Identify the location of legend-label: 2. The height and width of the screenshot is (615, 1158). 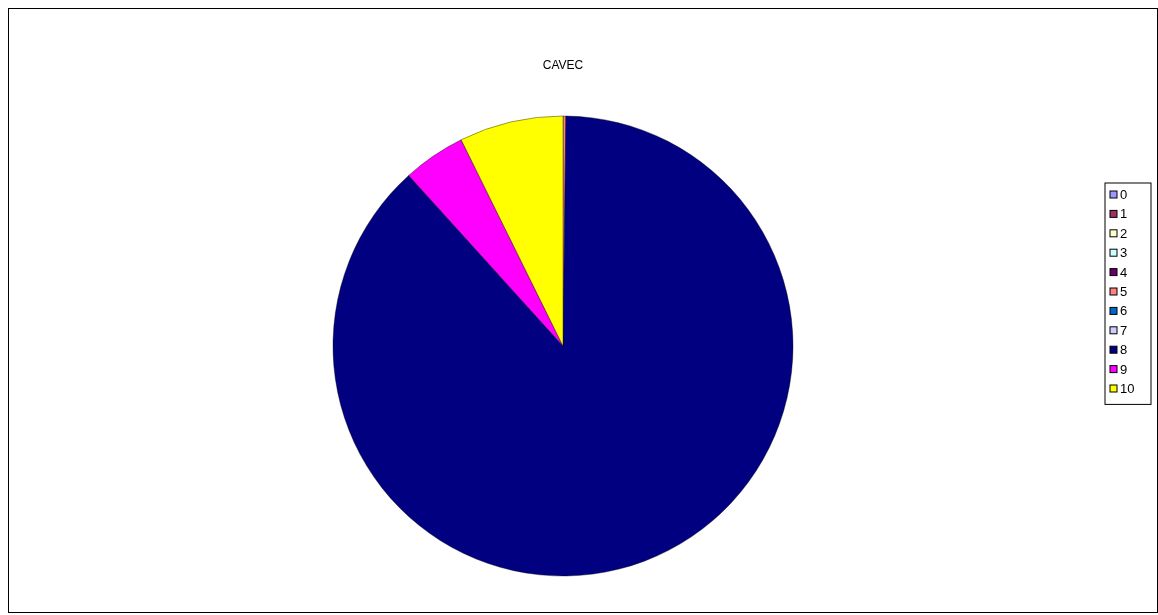
(1124, 233).